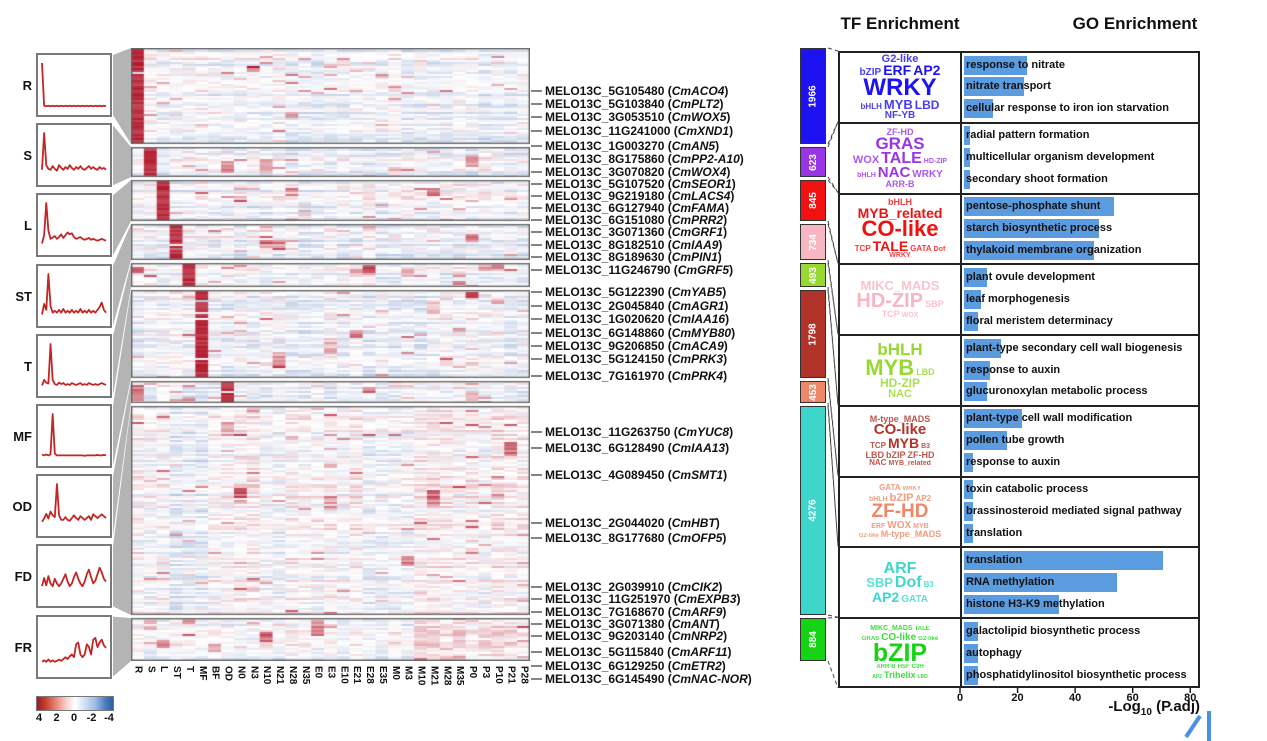  I want to click on column-label-m35: M35, so click(460, 676).